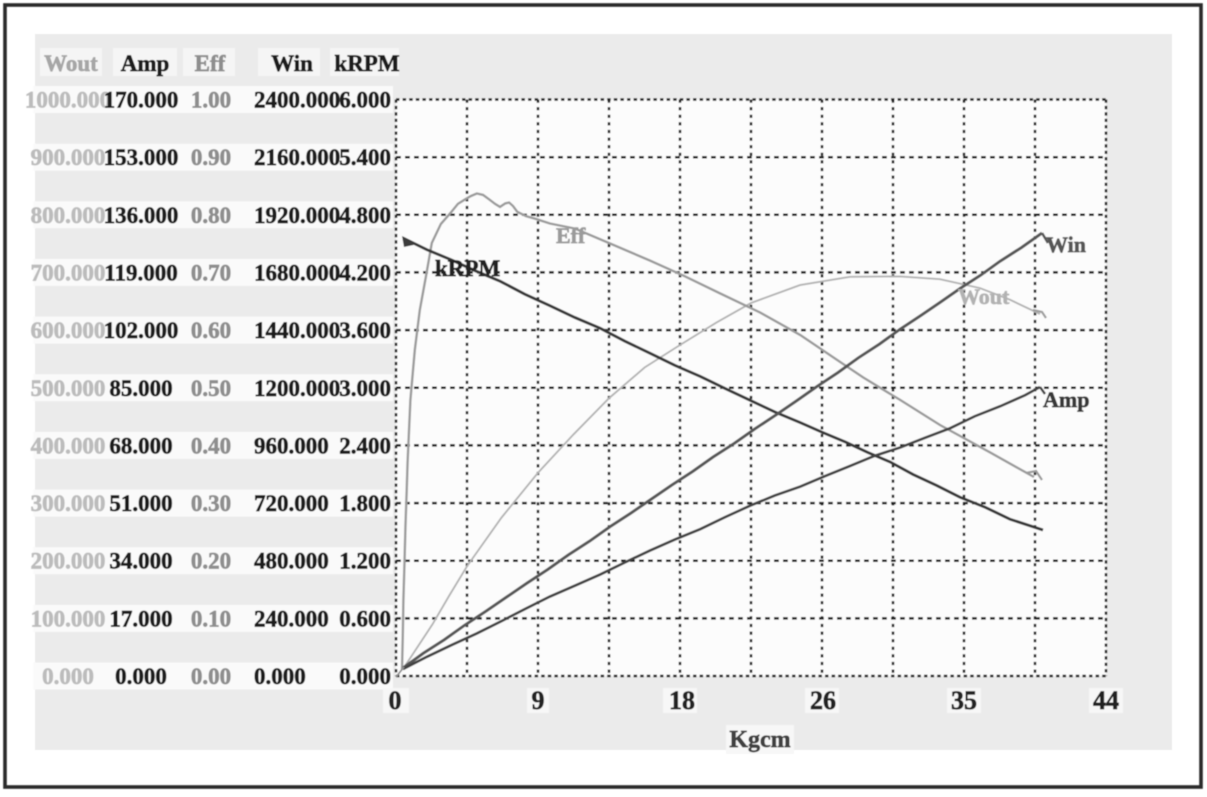 This screenshot has height=797, width=1207. What do you see at coordinates (365, 445) in the screenshot?
I see `svg-text: 2.400` at bounding box center [365, 445].